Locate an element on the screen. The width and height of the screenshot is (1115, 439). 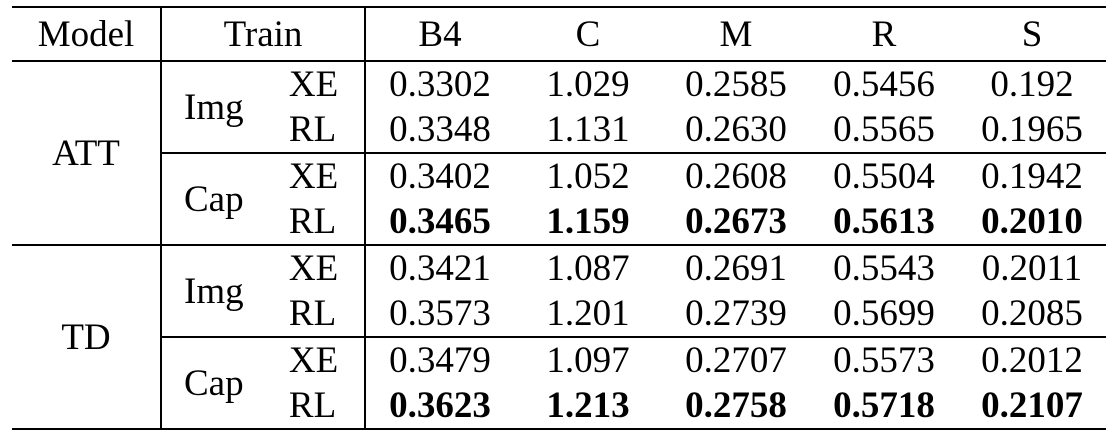
metric-value-cell: 1.029 is located at coordinates (588, 83).